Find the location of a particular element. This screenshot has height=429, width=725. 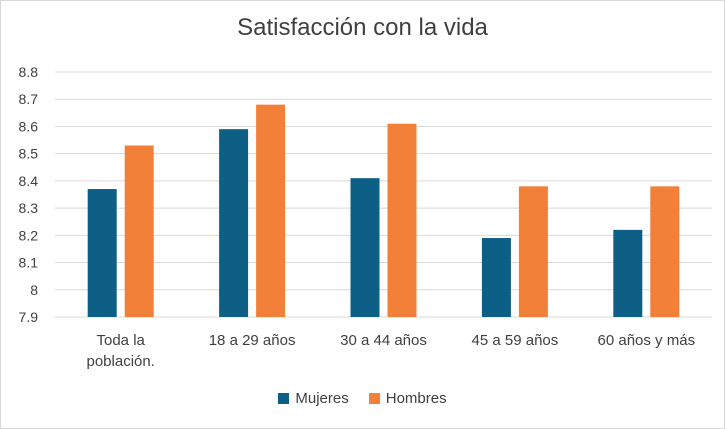

legend-swatch-mujeres is located at coordinates (284, 398).